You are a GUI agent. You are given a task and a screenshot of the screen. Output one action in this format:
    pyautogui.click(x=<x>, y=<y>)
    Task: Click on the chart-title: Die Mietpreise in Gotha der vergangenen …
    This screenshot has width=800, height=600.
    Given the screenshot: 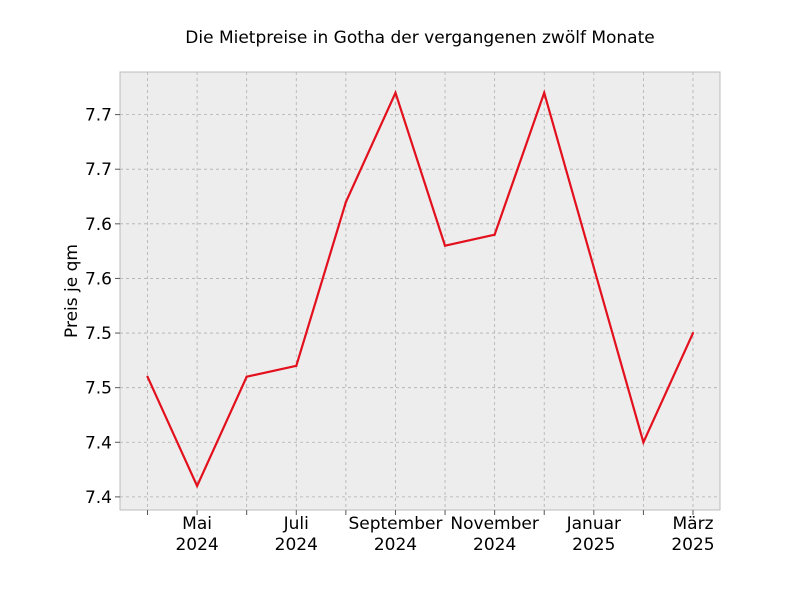 What is the action you would take?
    pyautogui.click(x=419, y=38)
    